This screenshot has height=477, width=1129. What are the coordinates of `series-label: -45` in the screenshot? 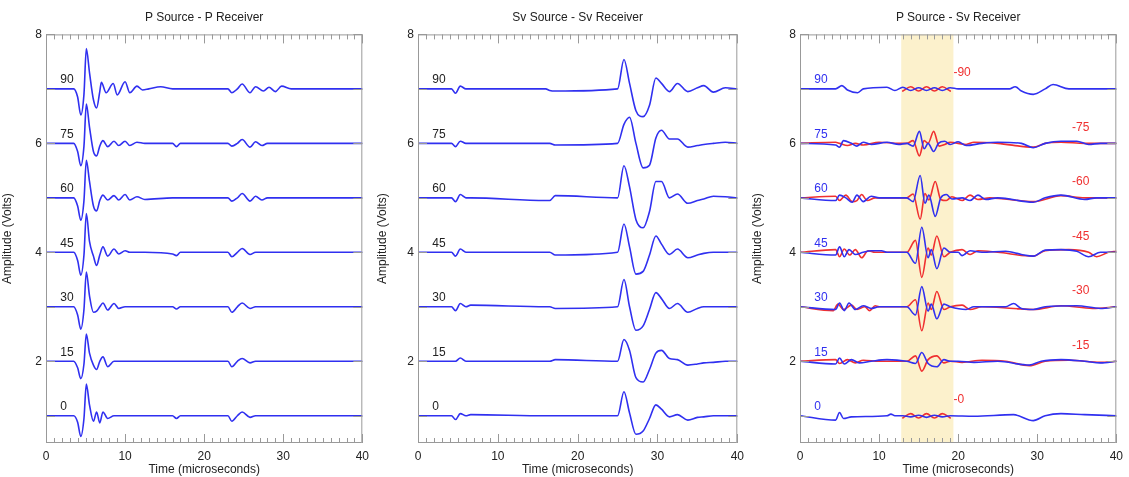 It's located at (1081, 235).